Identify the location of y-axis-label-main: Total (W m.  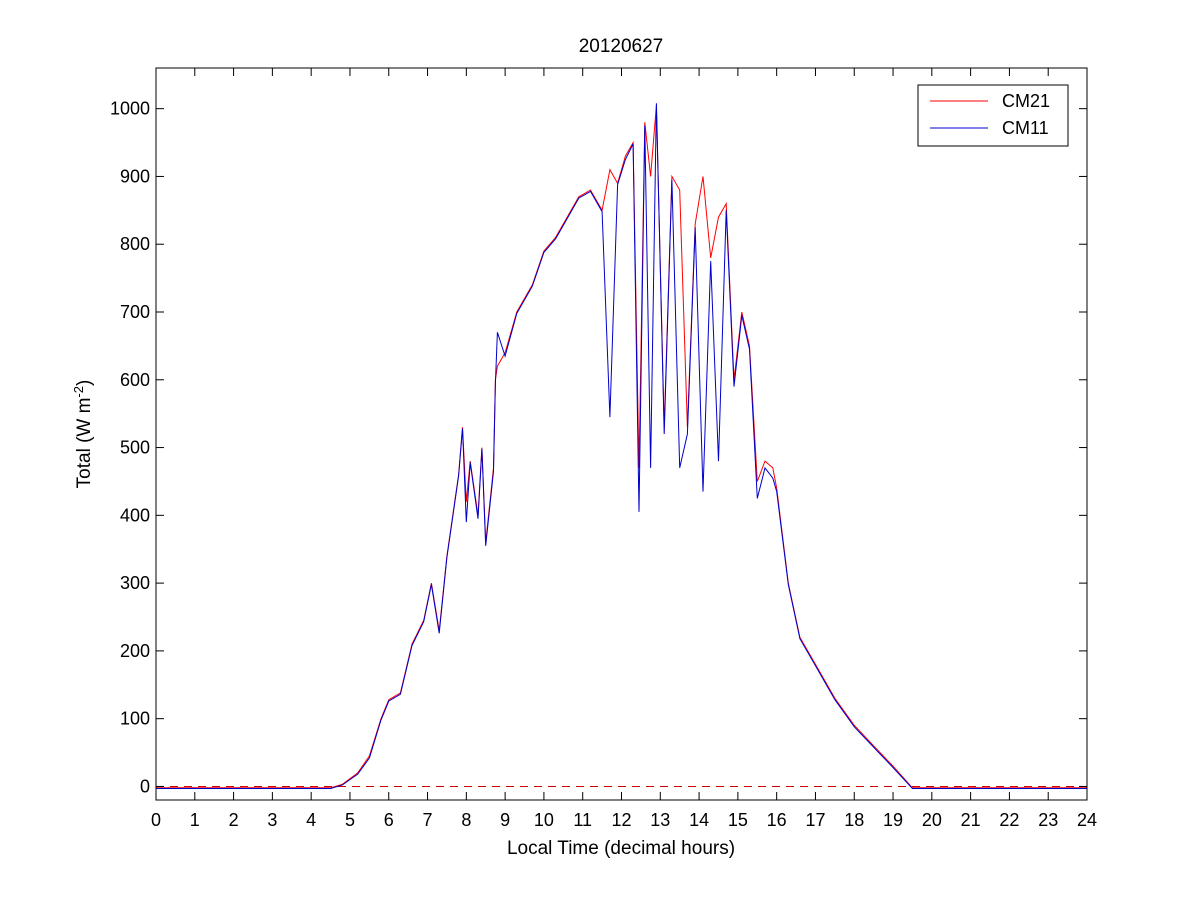
(84, 443).